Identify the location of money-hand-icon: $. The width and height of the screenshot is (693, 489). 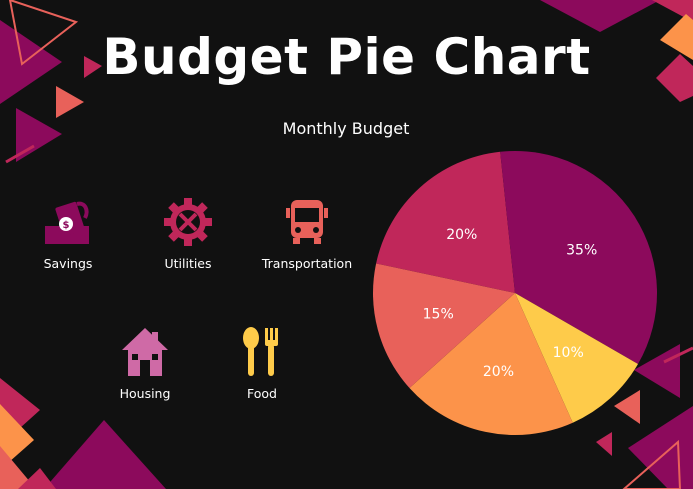
(67, 222).